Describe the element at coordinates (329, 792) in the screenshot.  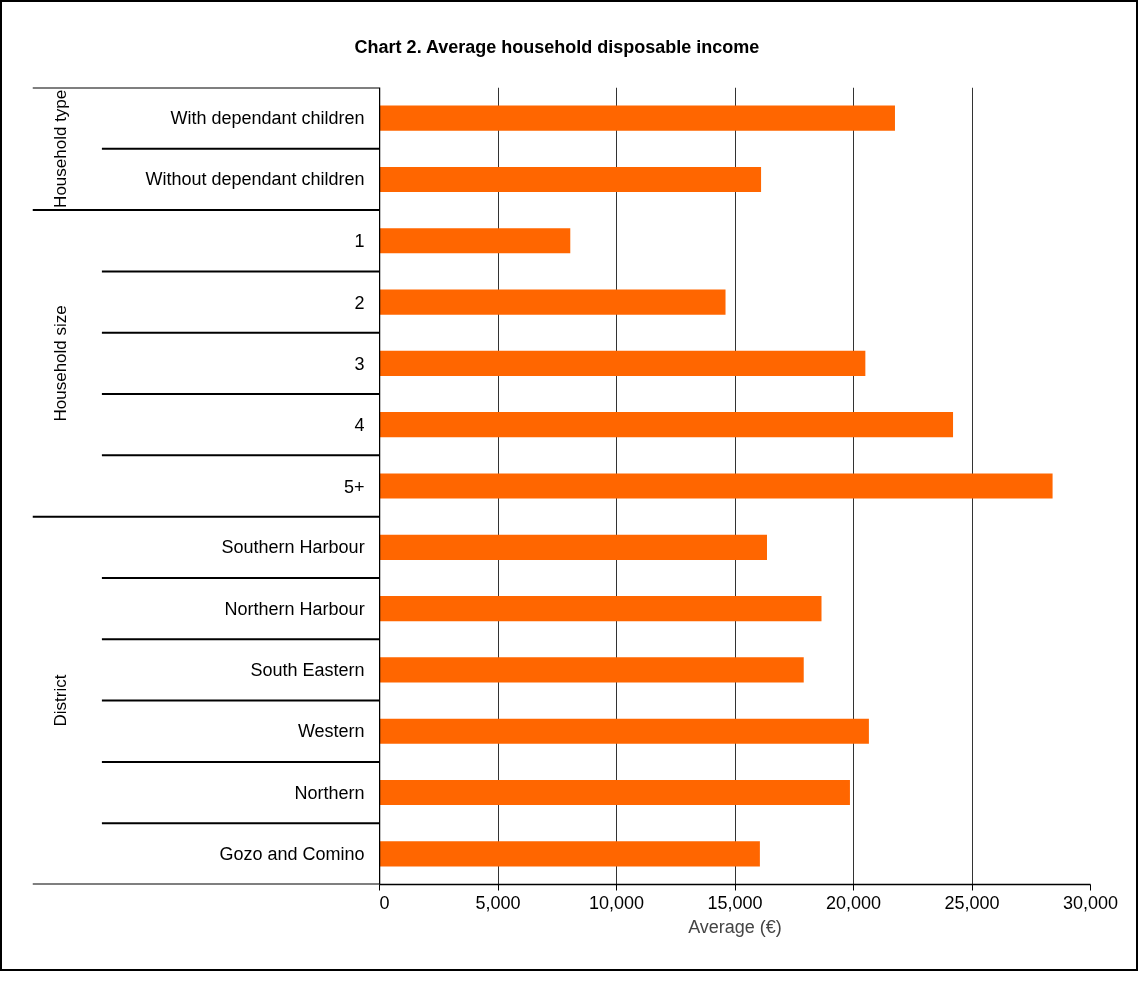
I see `y-tick-label: Northern` at that location.